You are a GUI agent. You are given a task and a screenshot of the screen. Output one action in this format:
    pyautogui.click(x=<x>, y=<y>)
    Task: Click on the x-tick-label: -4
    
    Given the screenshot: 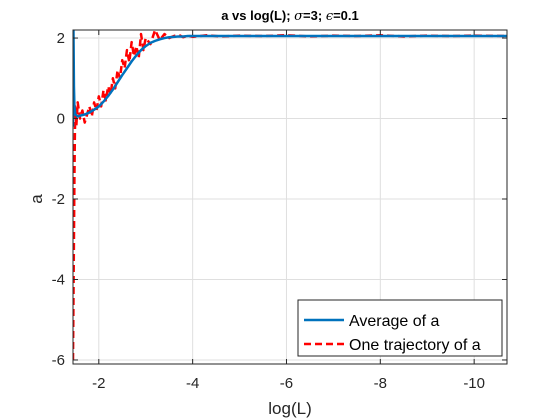 What is the action you would take?
    pyautogui.click(x=192, y=383)
    